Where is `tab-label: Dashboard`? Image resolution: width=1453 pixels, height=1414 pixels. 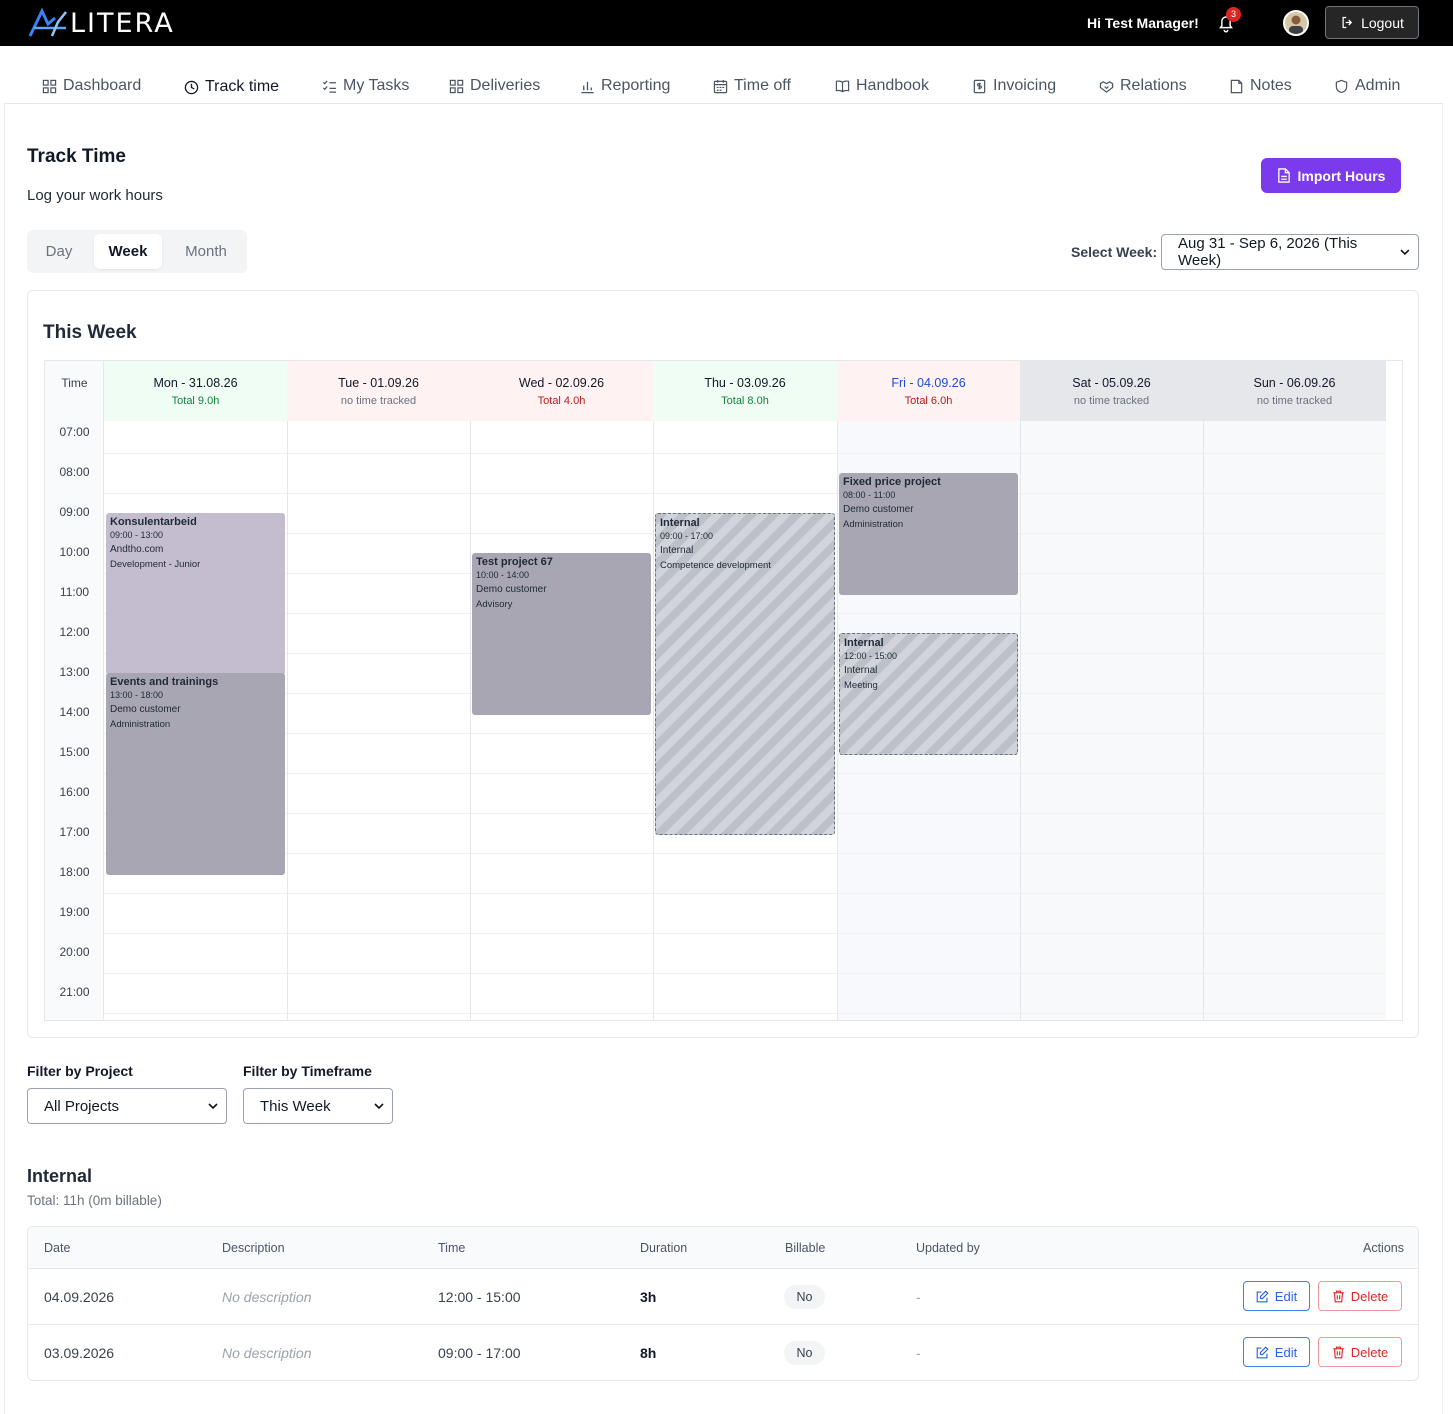
tab-label: Dashboard is located at coordinates (102, 85).